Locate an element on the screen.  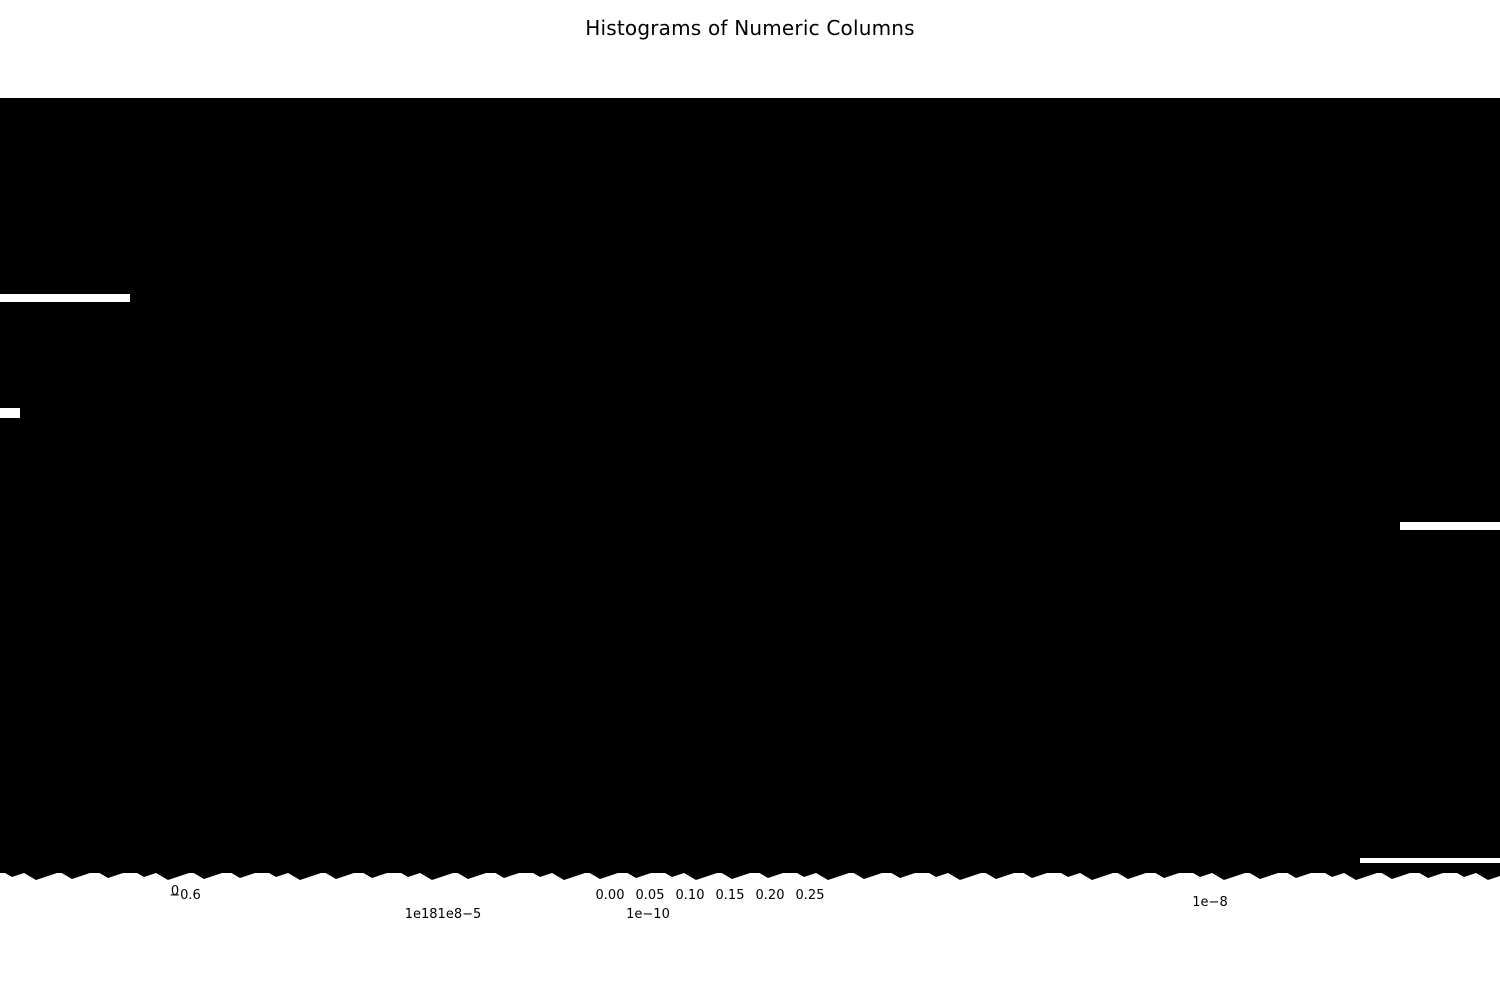
x-tick-label: 0.10 is located at coordinates (690, 895).